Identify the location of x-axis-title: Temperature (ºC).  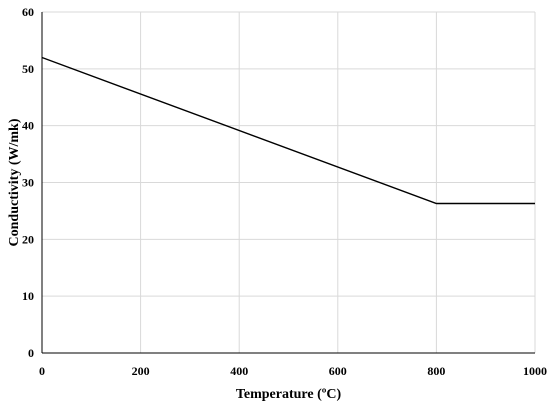
(289, 394).